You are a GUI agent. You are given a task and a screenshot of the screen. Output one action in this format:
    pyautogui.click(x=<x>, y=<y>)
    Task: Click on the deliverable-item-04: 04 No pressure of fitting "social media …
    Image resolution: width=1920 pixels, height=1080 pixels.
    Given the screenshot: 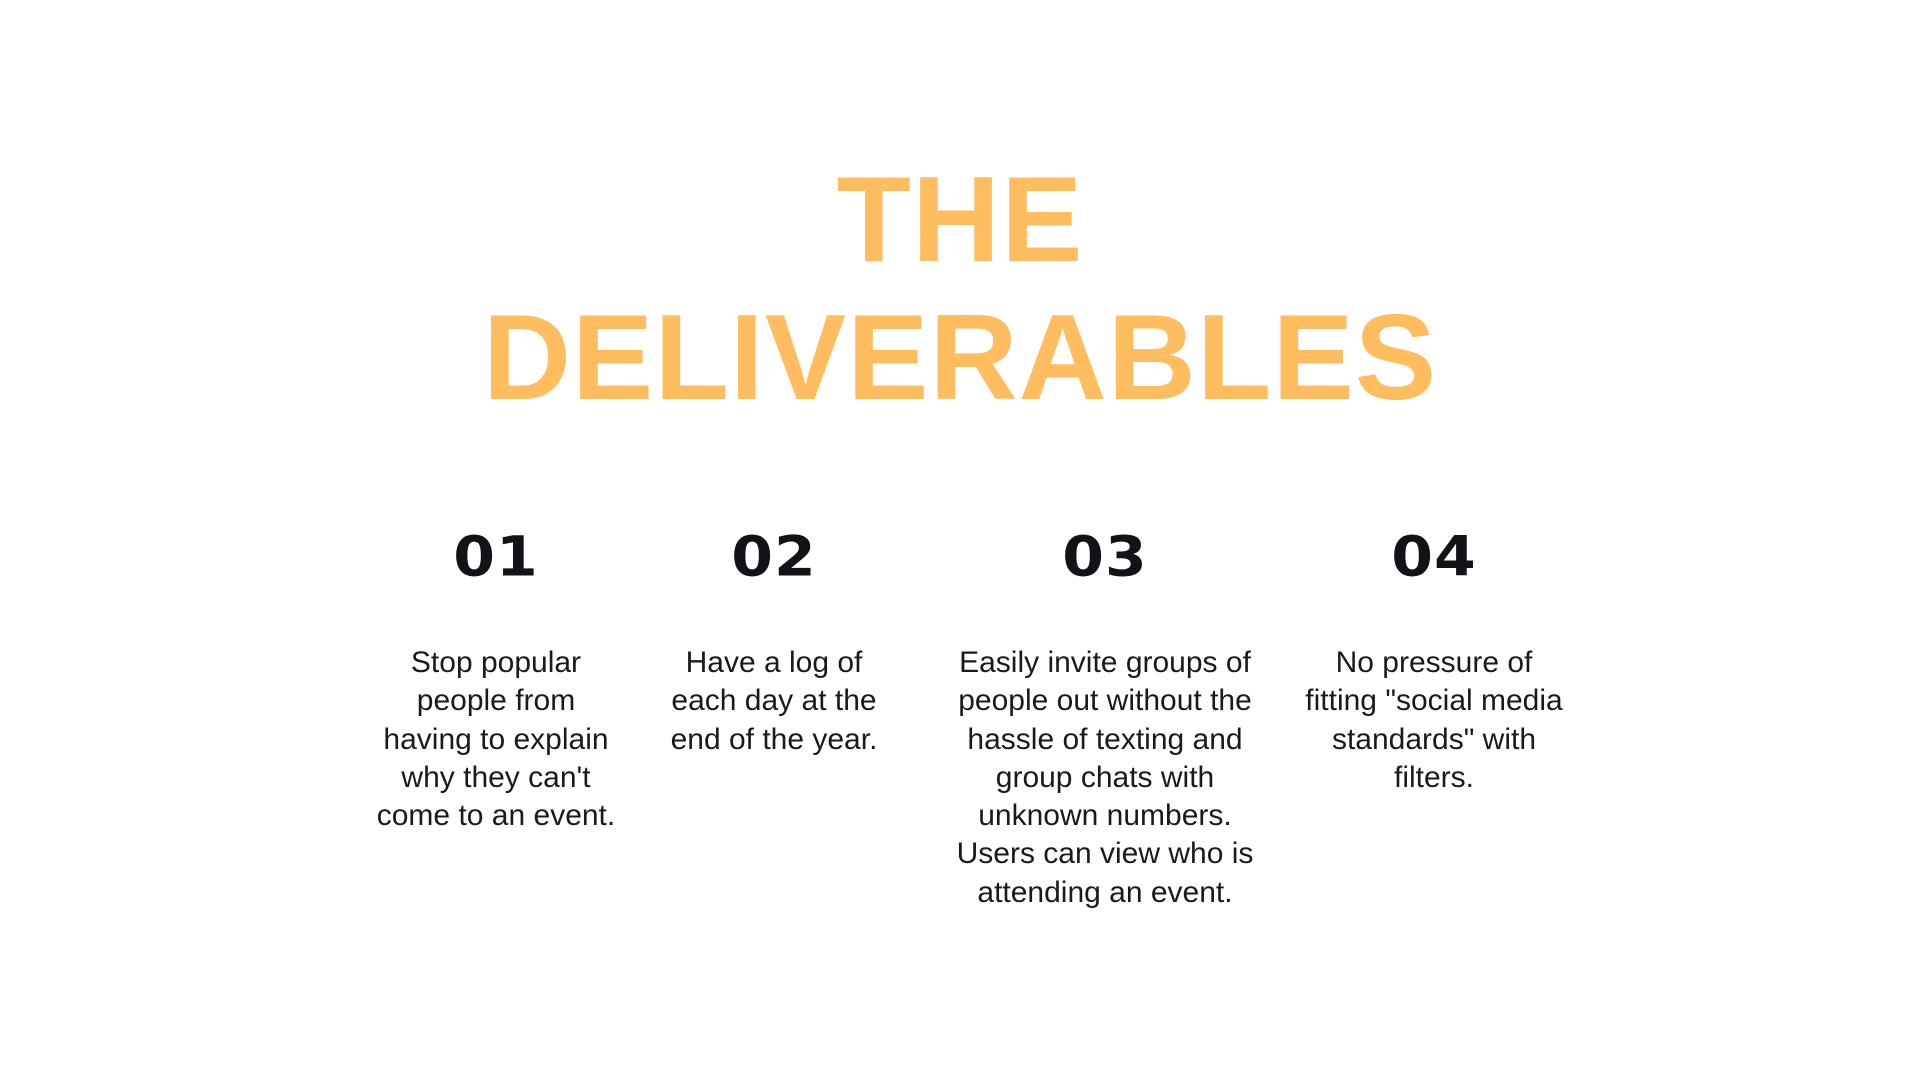 What is the action you would take?
    pyautogui.click(x=1434, y=659)
    